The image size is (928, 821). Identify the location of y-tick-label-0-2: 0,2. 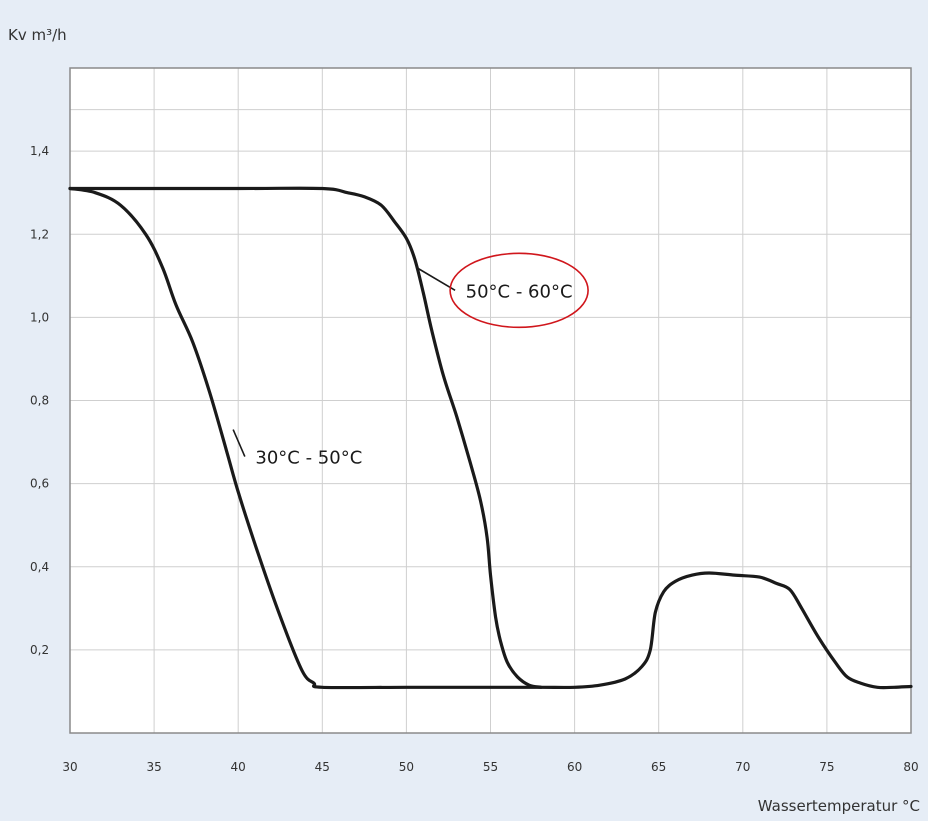
(39, 650).